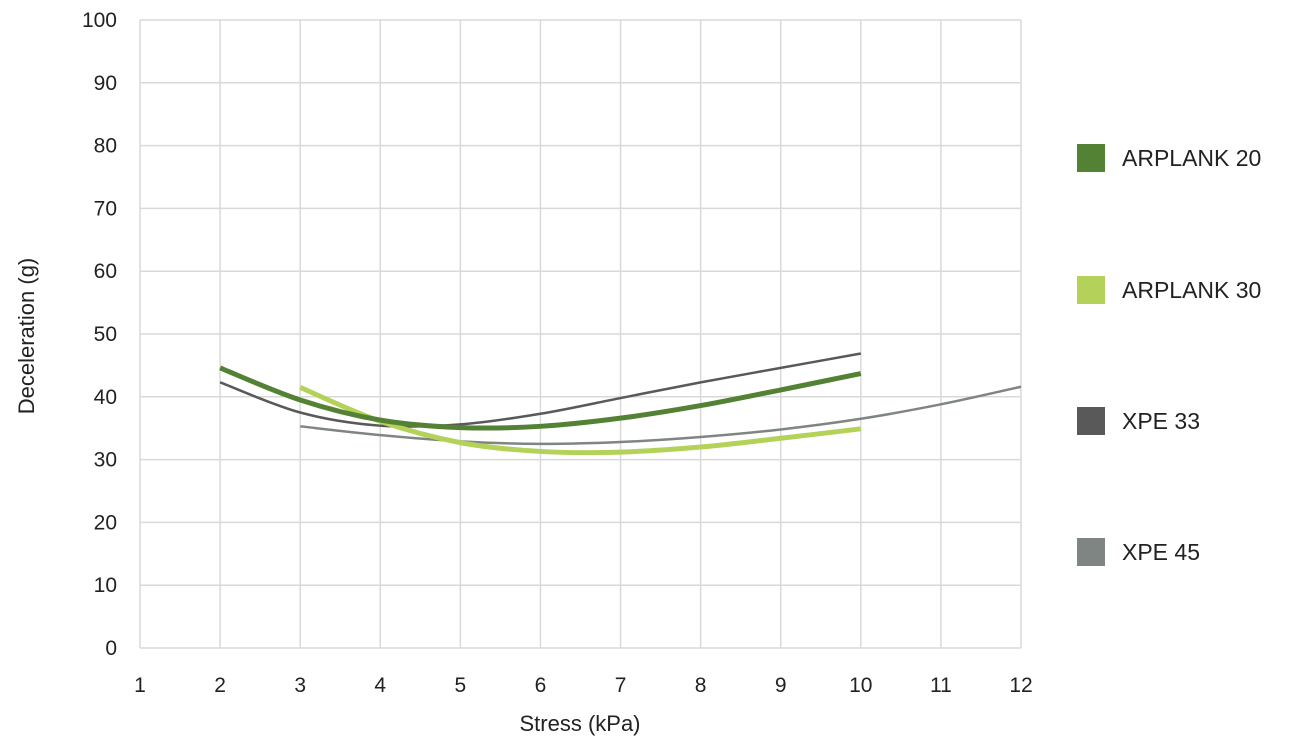  What do you see at coordinates (1191, 290) in the screenshot?
I see `legend-label-arplank-30: ARPLANK 30` at bounding box center [1191, 290].